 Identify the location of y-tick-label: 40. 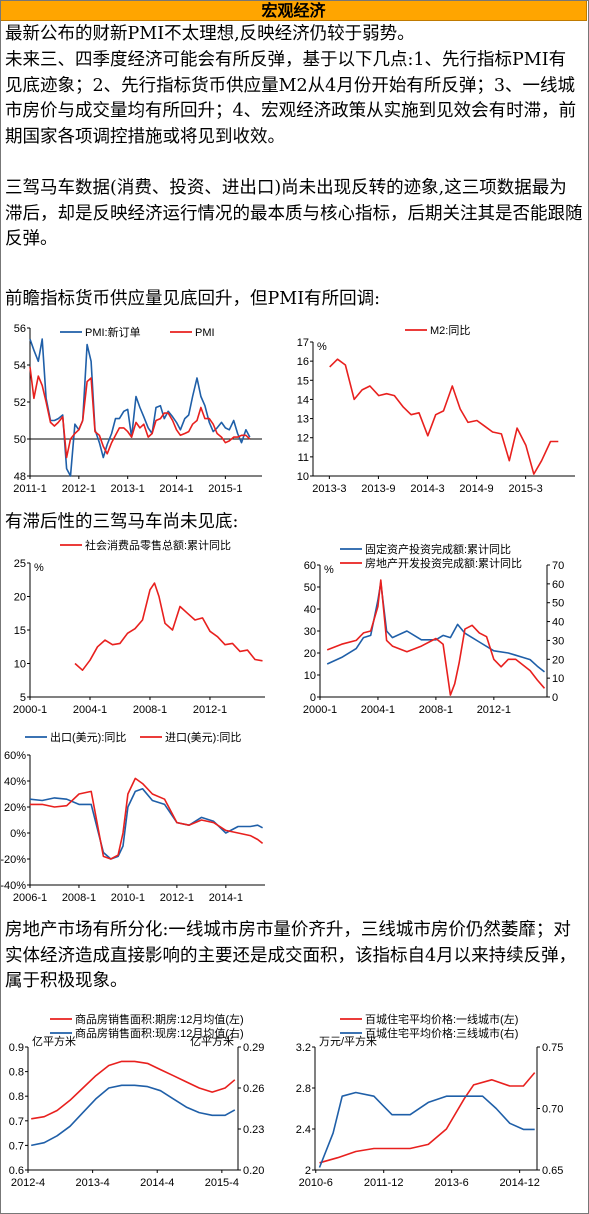
(310, 610).